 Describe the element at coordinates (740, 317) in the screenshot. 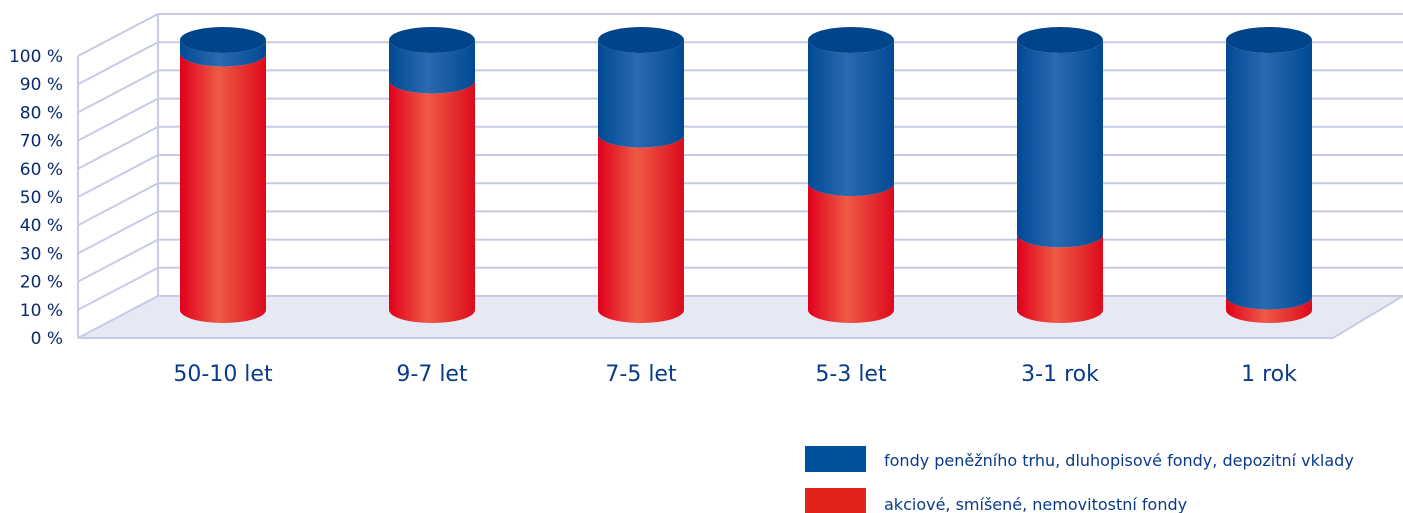

I see `chart-floor` at that location.